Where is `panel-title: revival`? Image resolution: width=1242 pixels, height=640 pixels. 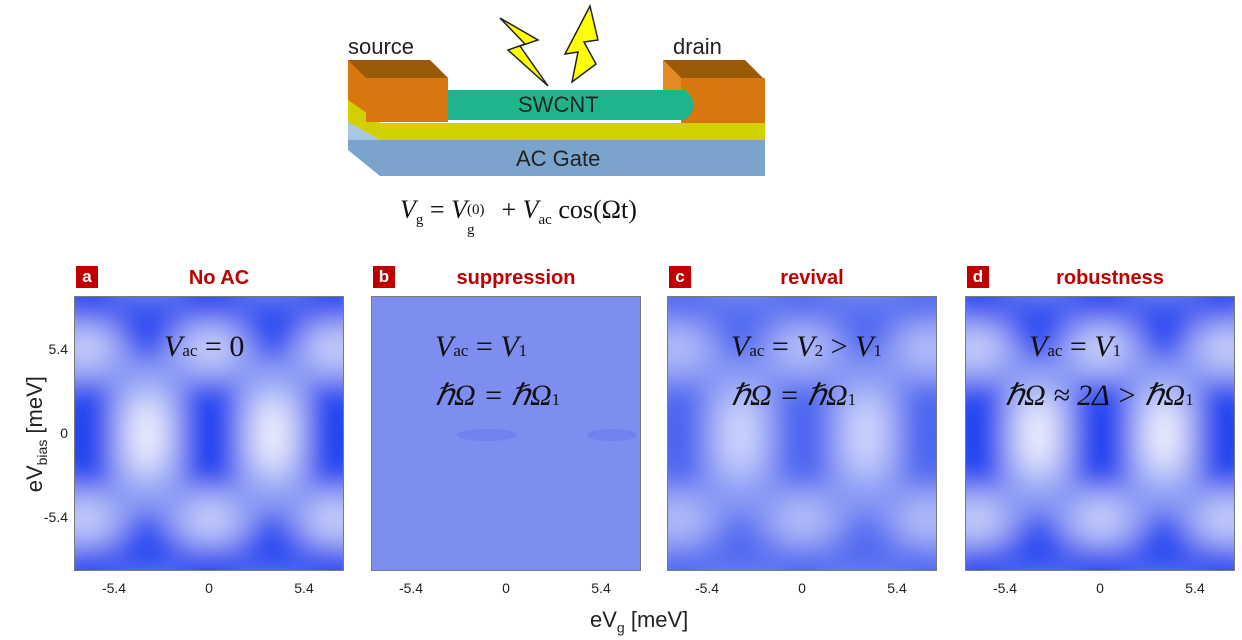
panel-title: revival is located at coordinates (812, 278).